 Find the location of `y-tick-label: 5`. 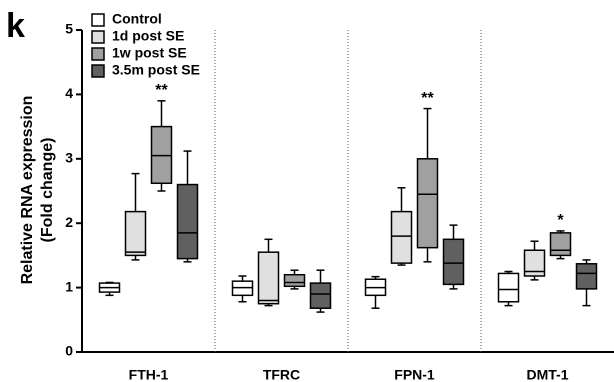

y-tick-label: 5 is located at coordinates (69, 29).